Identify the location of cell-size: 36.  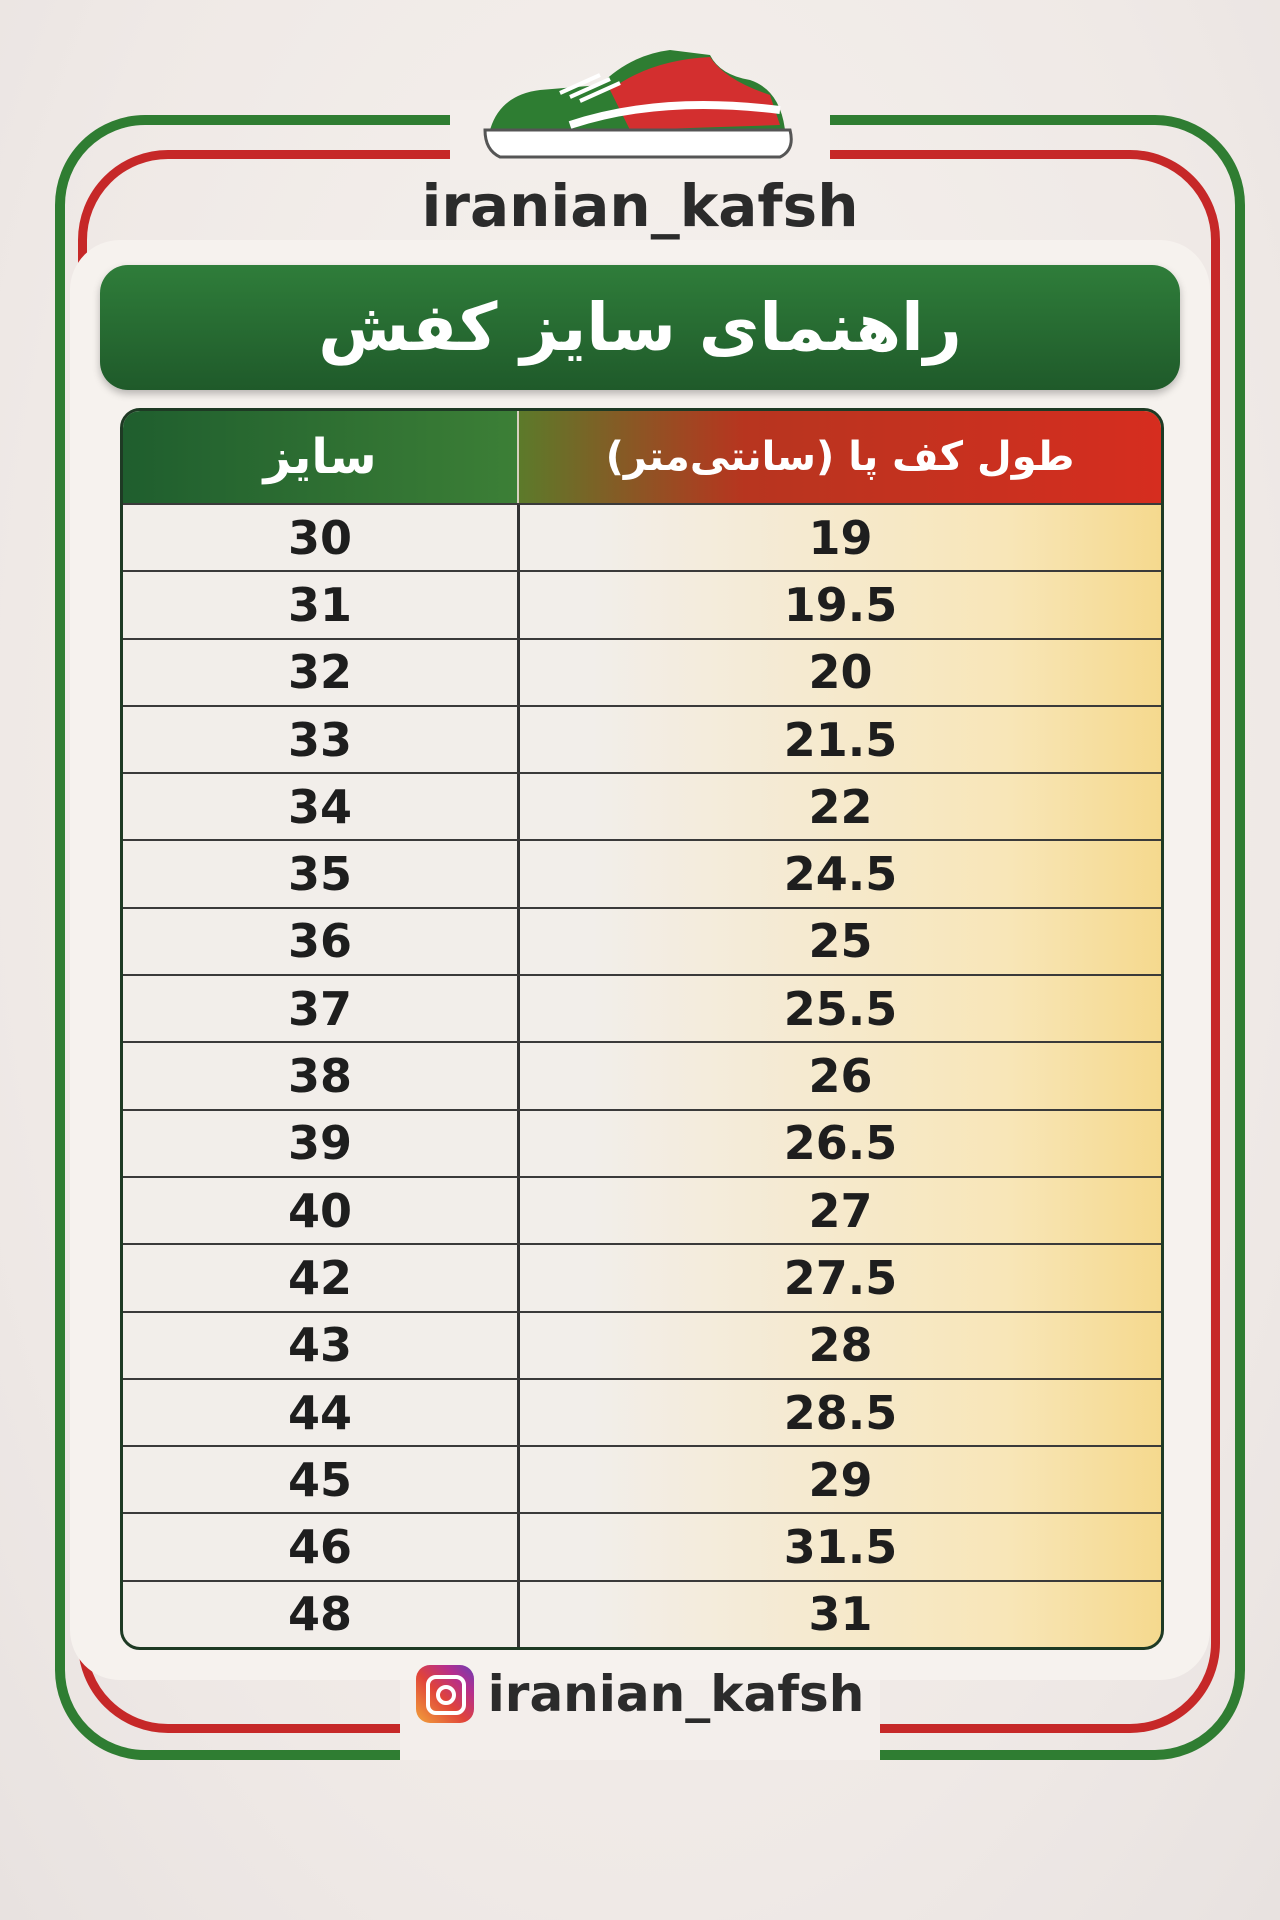
(321, 941).